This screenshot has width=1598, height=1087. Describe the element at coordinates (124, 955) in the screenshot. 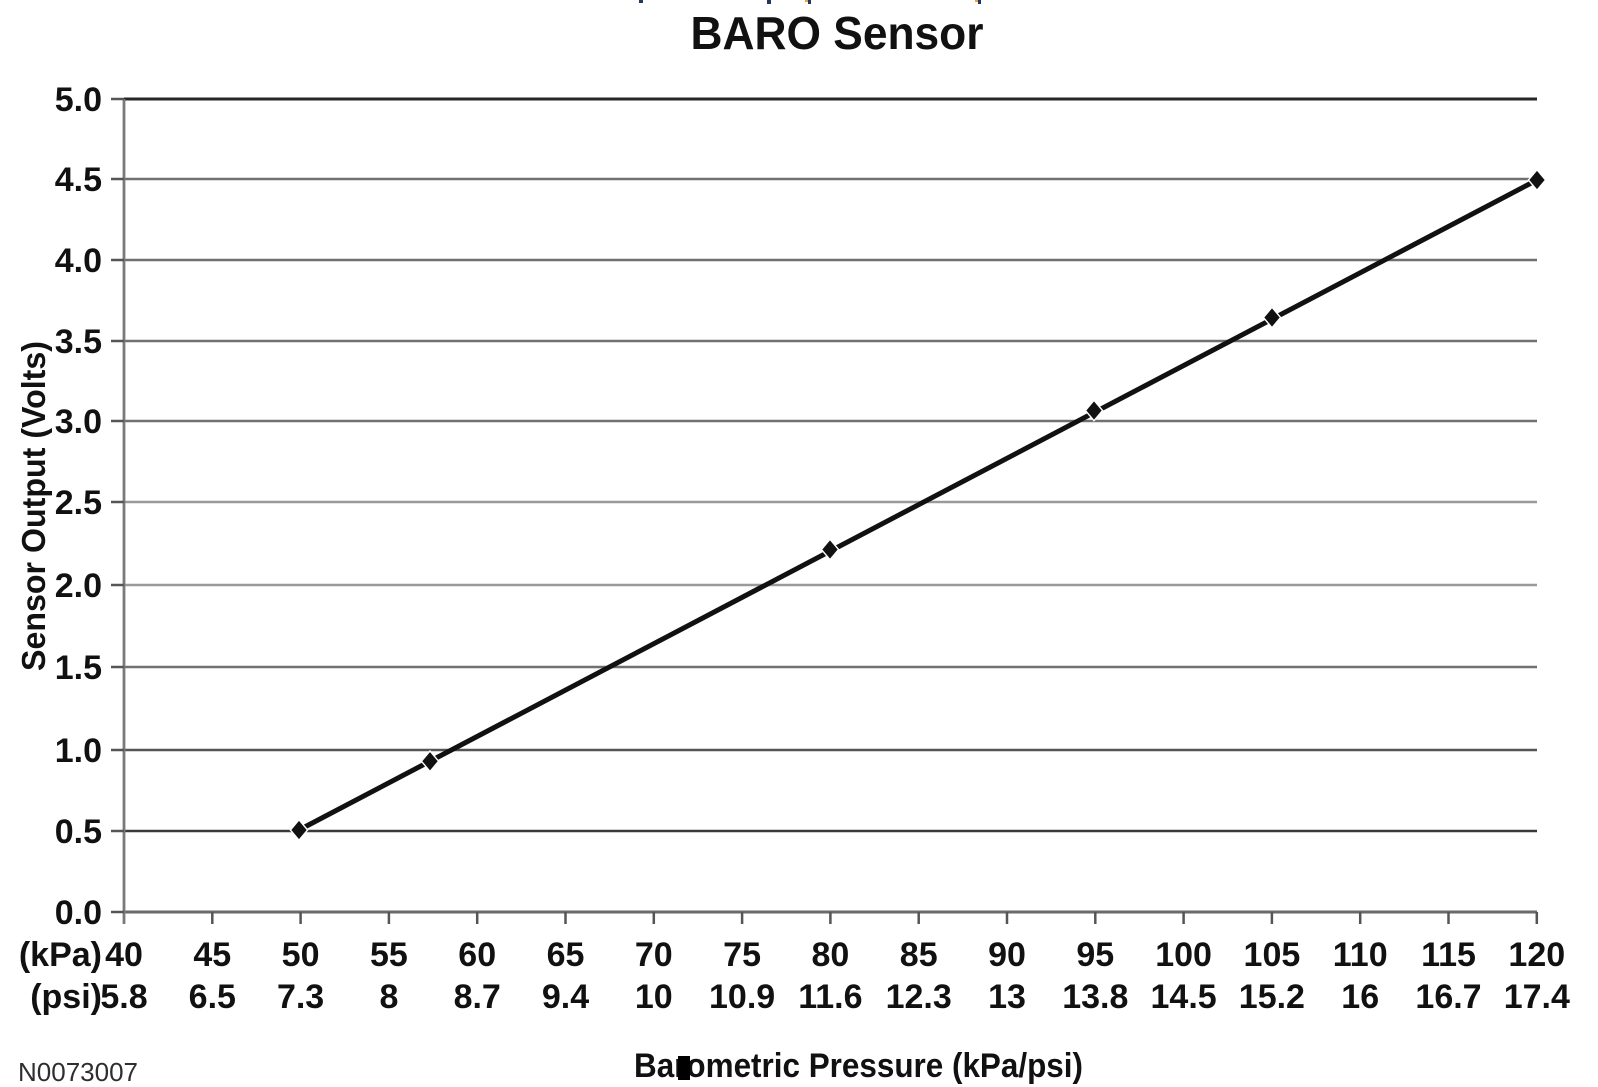

I see `svg-text: 40` at that location.